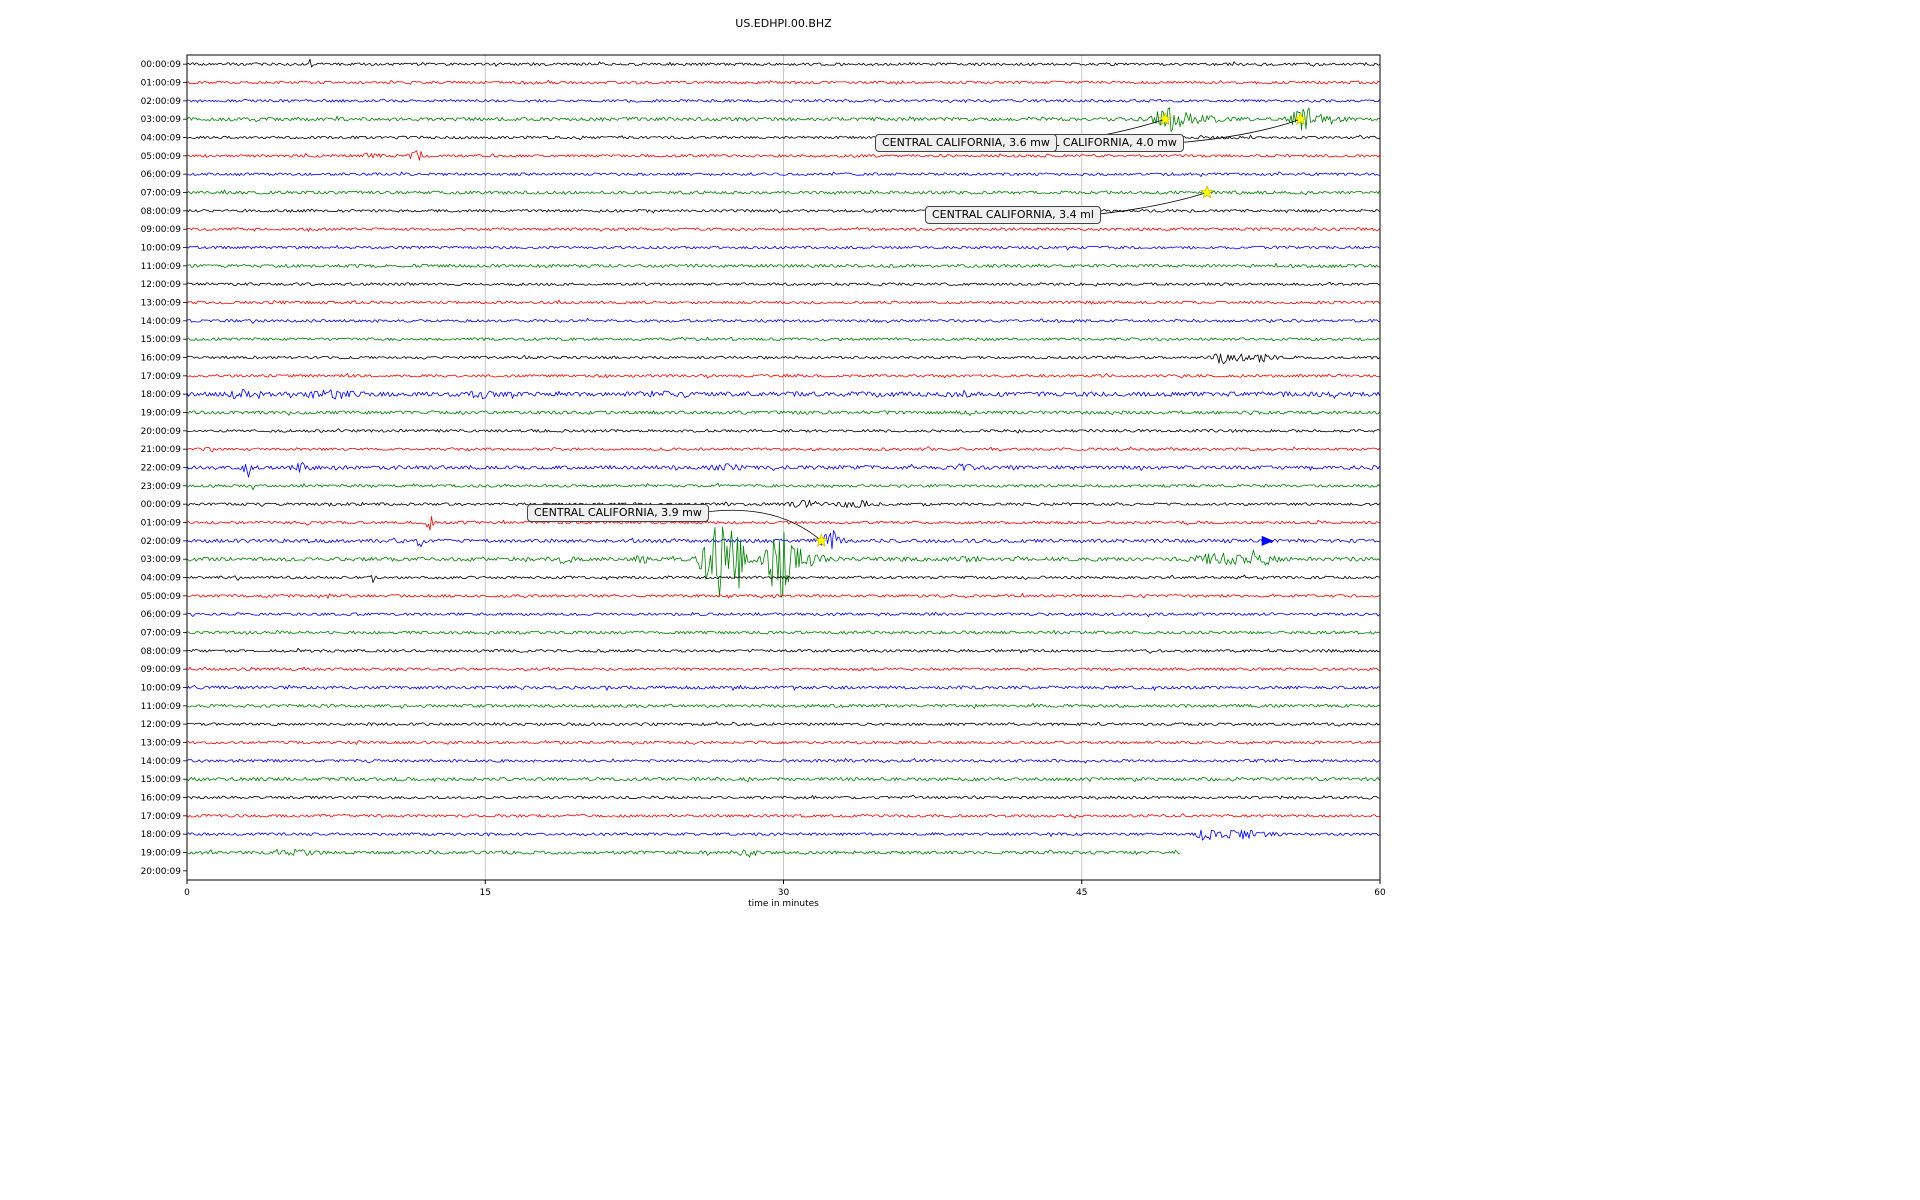  Describe the element at coordinates (618, 513) in the screenshot. I see `event-annotation-3-9mw: CENTRAL CALIFORNIA, 3.9 mw` at that location.